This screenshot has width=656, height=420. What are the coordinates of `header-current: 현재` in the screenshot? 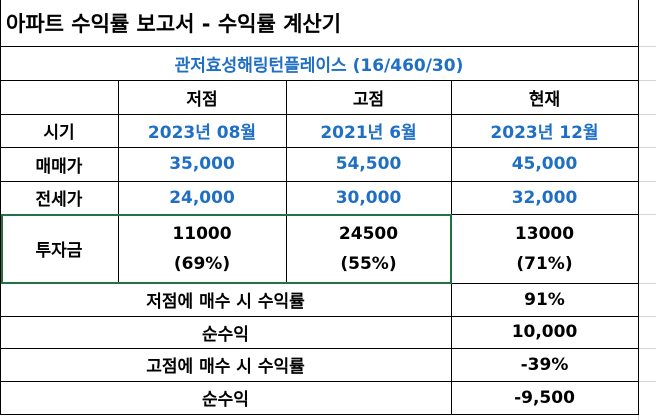 It's located at (544, 99).